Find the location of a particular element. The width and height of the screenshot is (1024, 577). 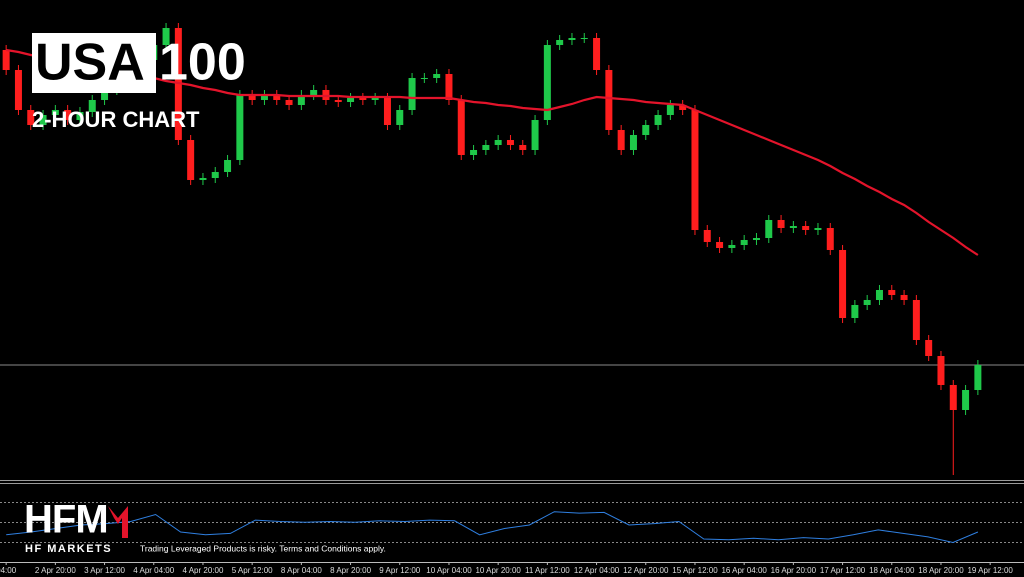

x-tick-label: 18 Apr 20:00 is located at coordinates (941, 570).